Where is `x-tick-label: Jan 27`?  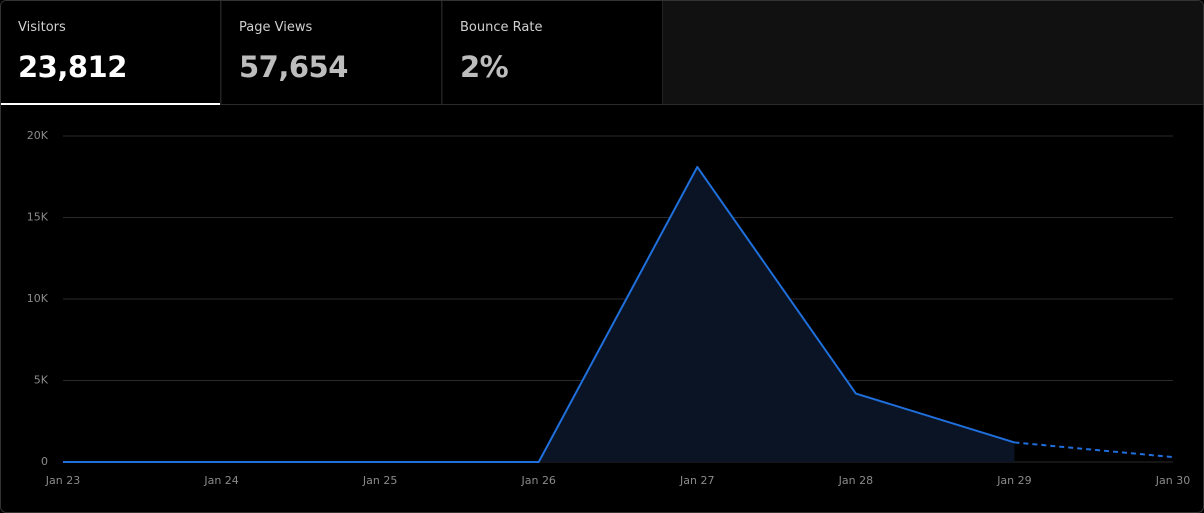
x-tick-label: Jan 27 is located at coordinates (696, 480).